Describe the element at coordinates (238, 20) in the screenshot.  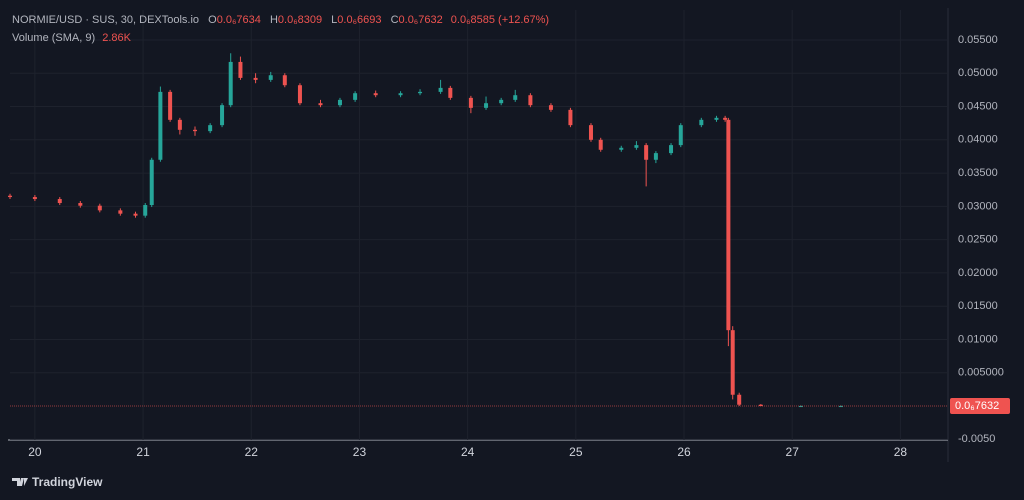
I see `ohlc-value: 0.0₆7634` at that location.